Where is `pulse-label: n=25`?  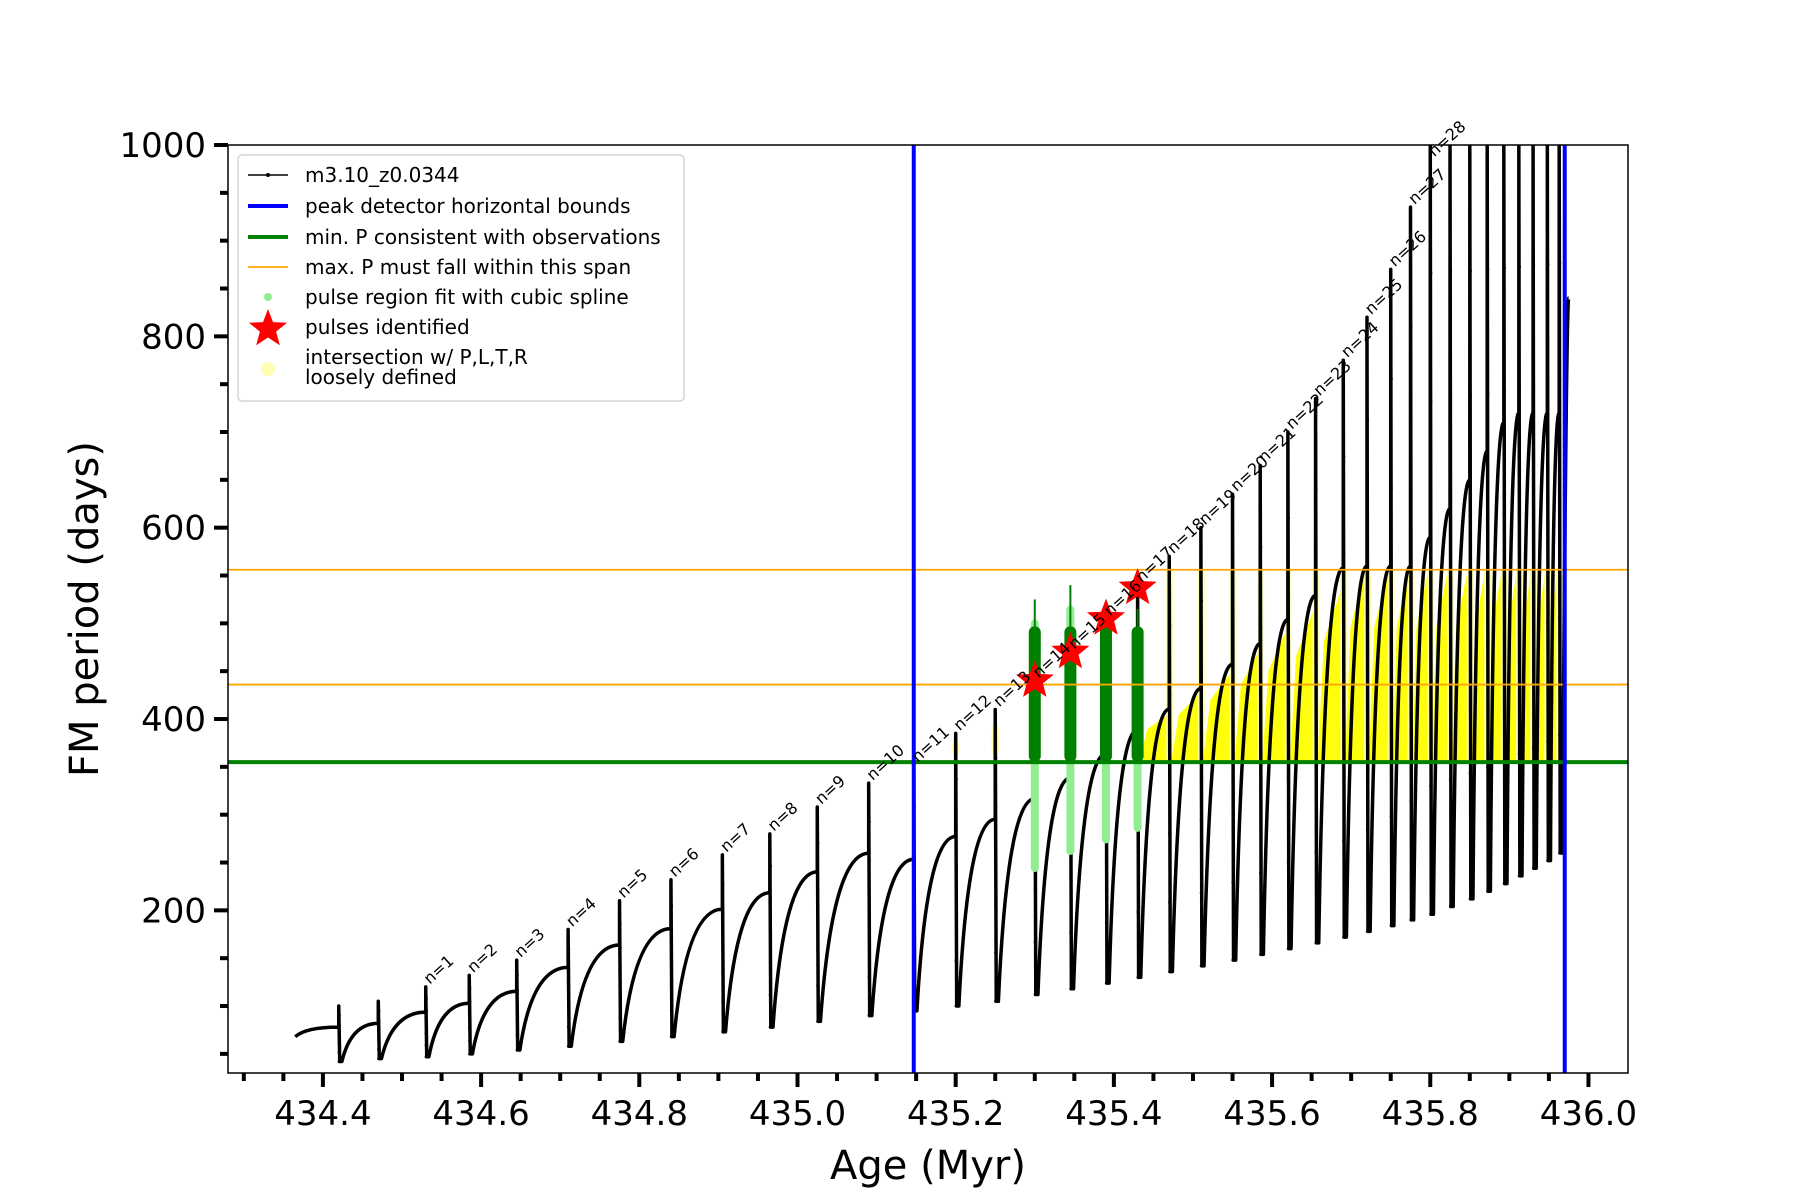 pulse-label: n=25 is located at coordinates (1383, 296).